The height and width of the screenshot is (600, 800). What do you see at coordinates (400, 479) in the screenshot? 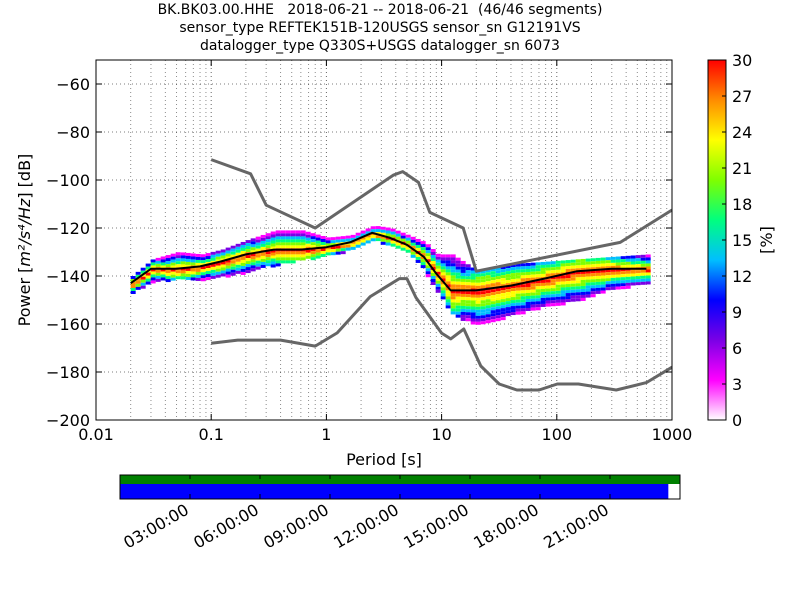
I see `timeline-coverage-bar` at bounding box center [400, 479].